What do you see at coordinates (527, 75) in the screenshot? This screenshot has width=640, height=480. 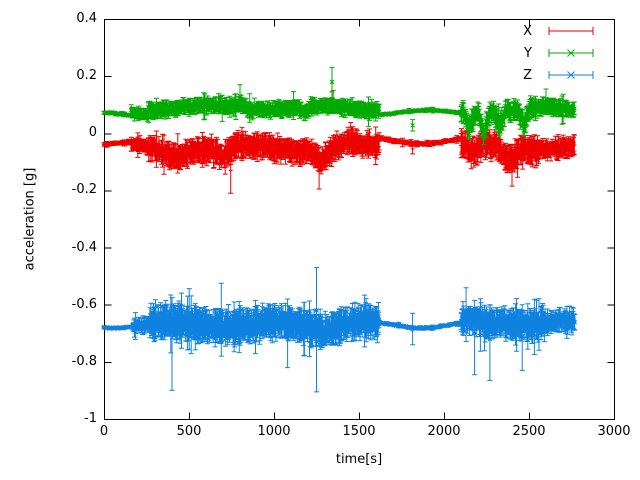 I see `legend-label-z: Z` at bounding box center [527, 75].